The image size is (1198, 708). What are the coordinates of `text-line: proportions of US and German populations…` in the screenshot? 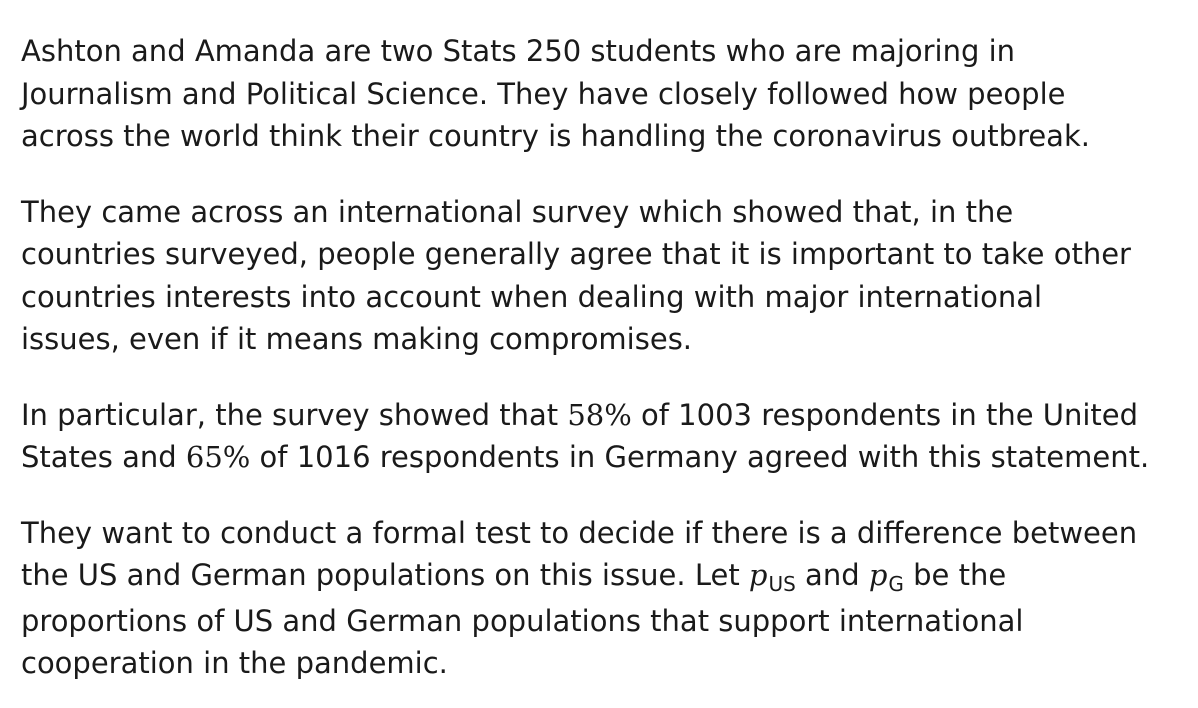 It's located at (522, 620).